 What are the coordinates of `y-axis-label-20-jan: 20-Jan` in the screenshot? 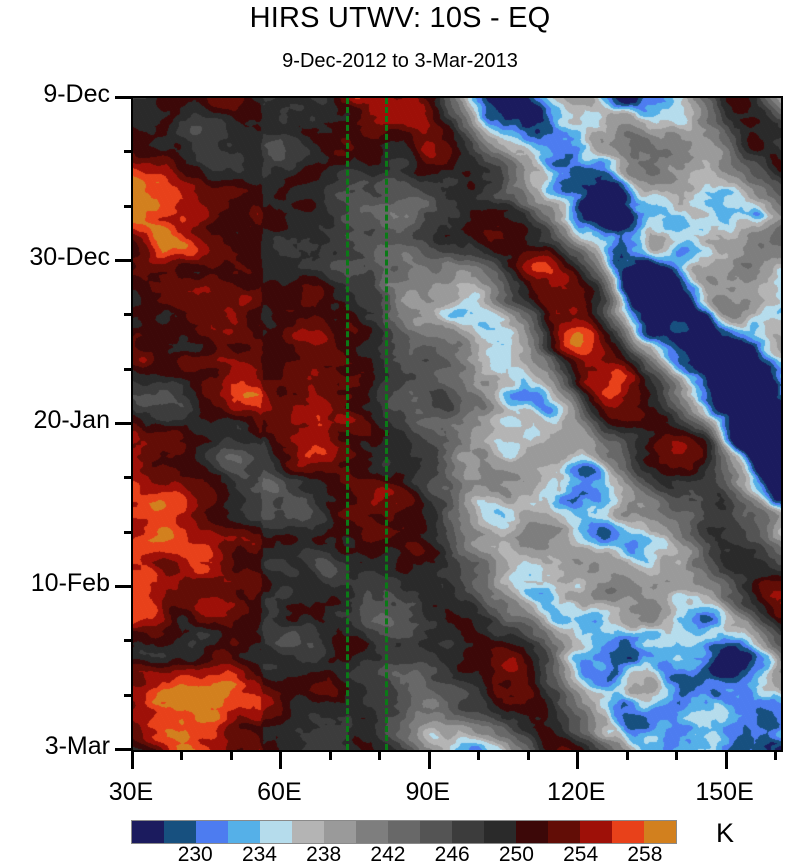 It's located at (71, 420).